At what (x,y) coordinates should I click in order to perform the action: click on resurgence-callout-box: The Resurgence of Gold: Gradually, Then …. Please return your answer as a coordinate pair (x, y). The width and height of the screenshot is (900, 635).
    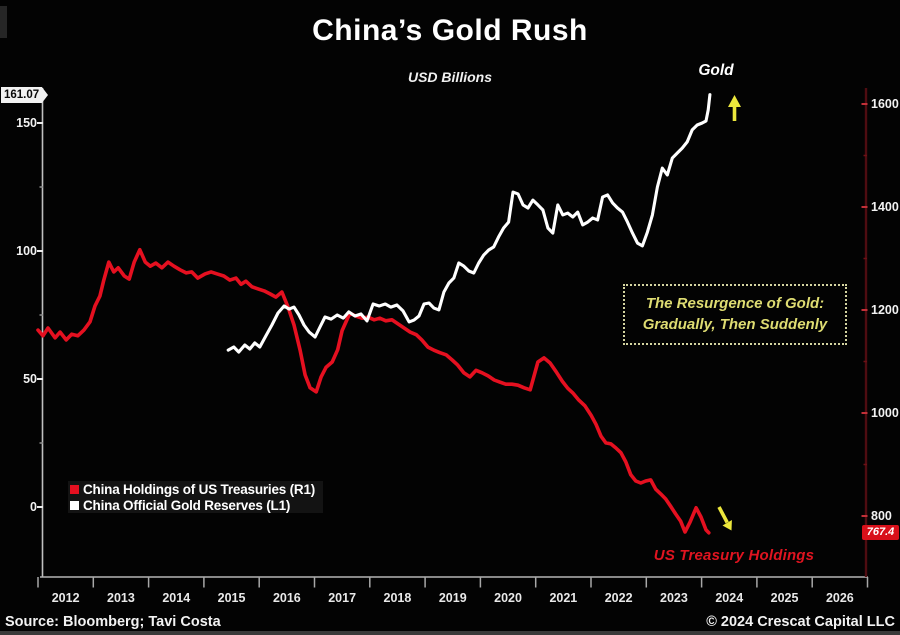
    Looking at the image, I should click on (735, 314).